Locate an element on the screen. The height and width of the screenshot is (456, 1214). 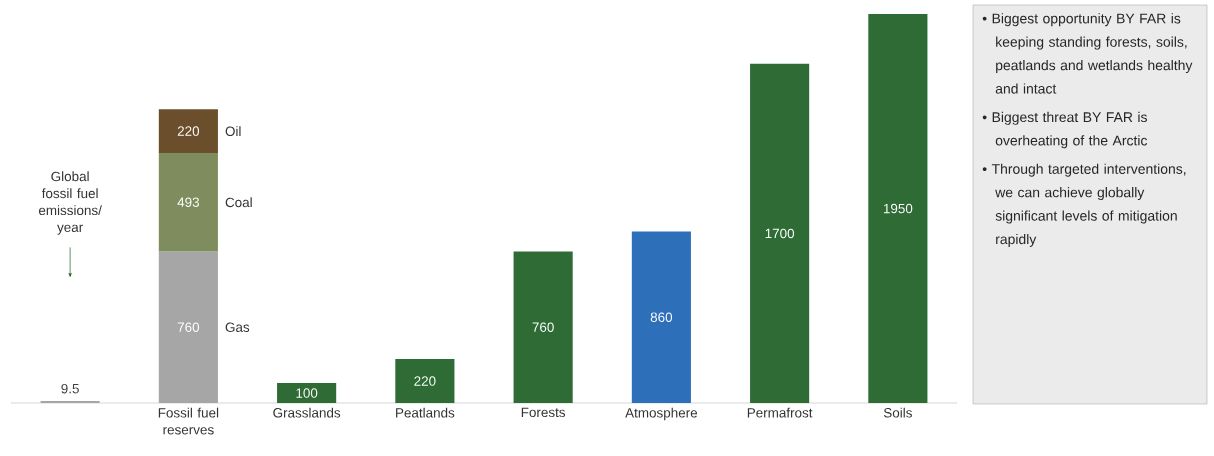
data-label: 860 is located at coordinates (661, 317).